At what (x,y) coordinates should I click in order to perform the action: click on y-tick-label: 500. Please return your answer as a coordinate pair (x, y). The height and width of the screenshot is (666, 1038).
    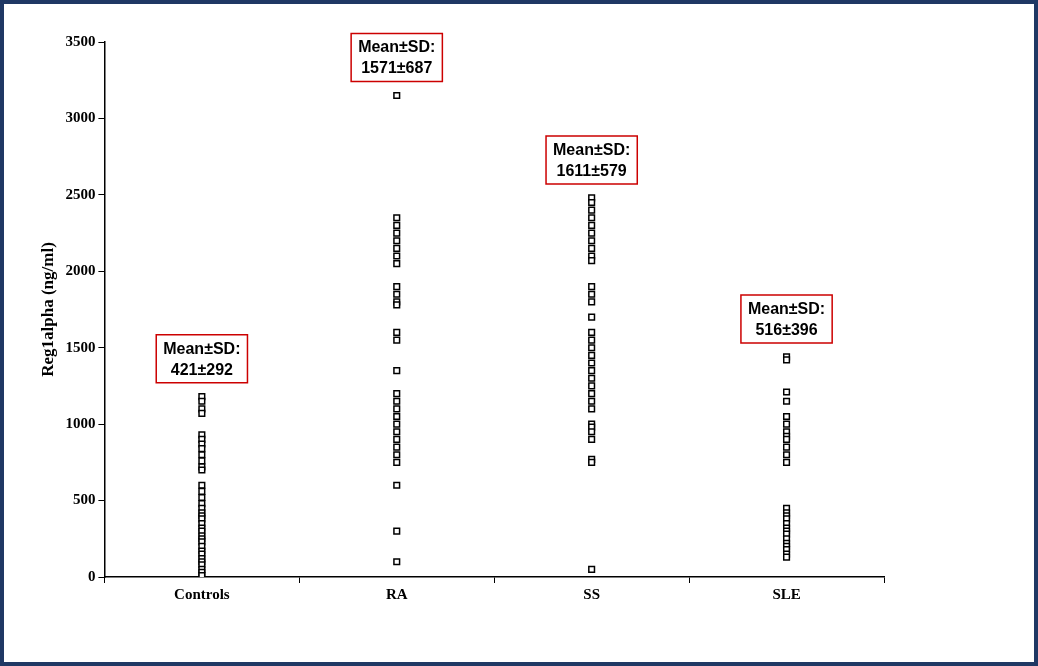
    Looking at the image, I should click on (84, 499).